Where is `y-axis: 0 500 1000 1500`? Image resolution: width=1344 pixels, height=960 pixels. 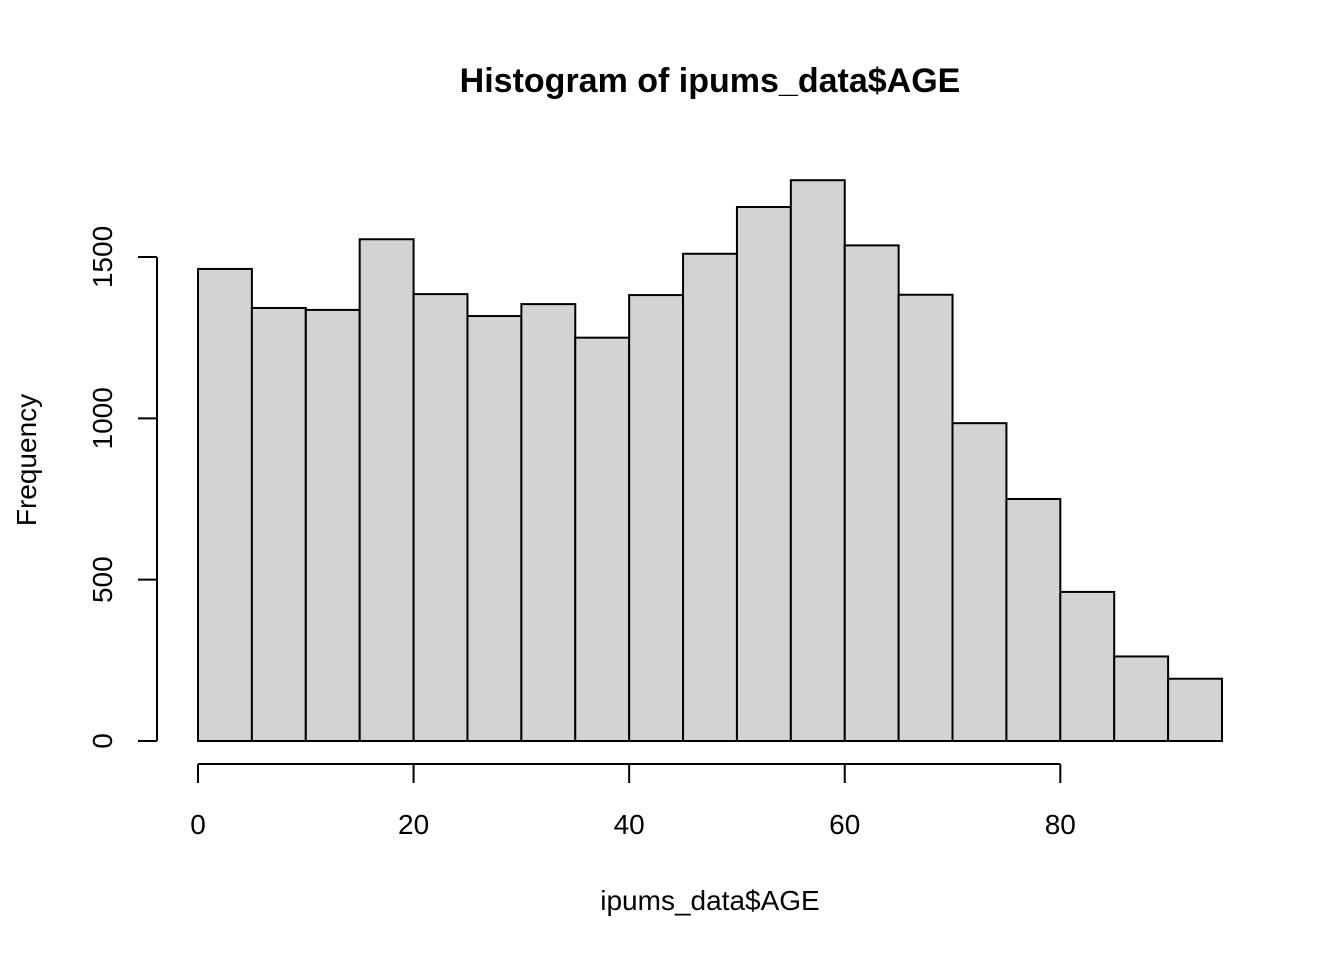
y-axis: 0 500 1000 1500 is located at coordinates (122, 487).